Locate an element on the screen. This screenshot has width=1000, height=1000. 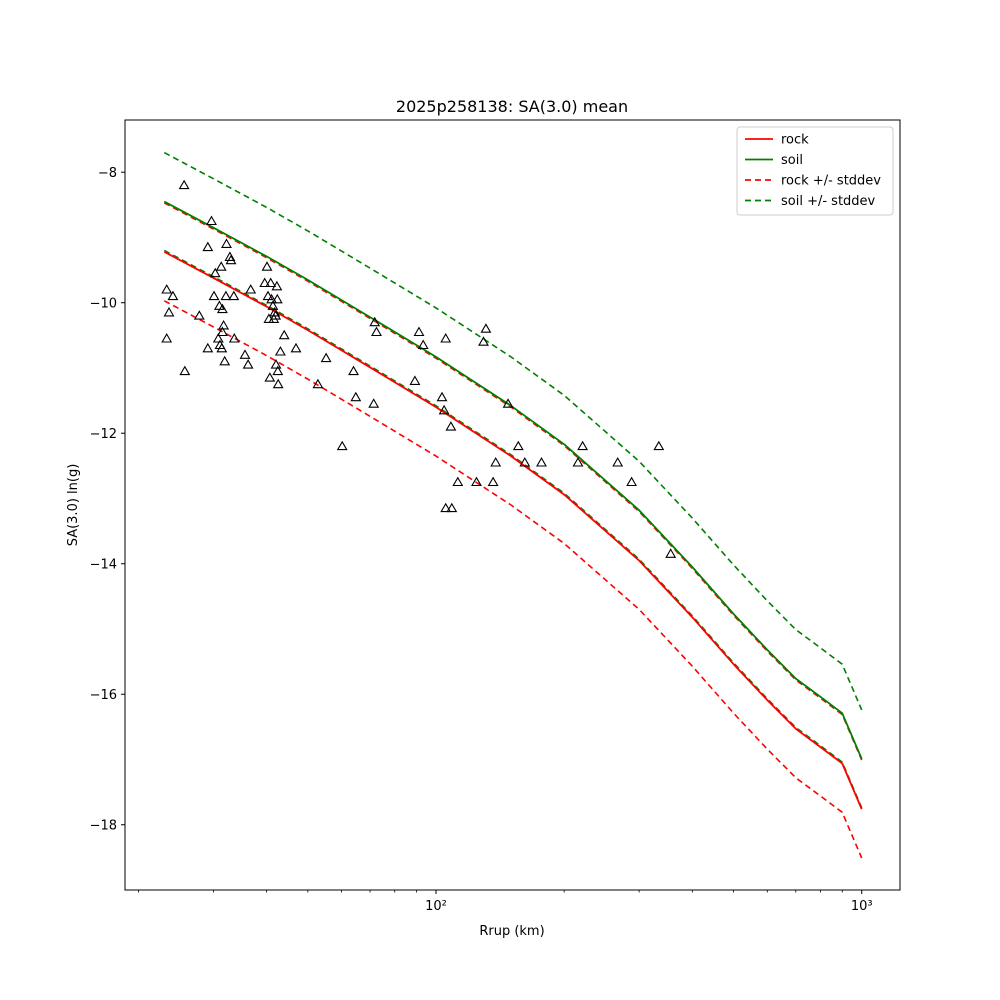
chart-title: 2025p258138: SA(3.0) mean is located at coordinates (512, 106).